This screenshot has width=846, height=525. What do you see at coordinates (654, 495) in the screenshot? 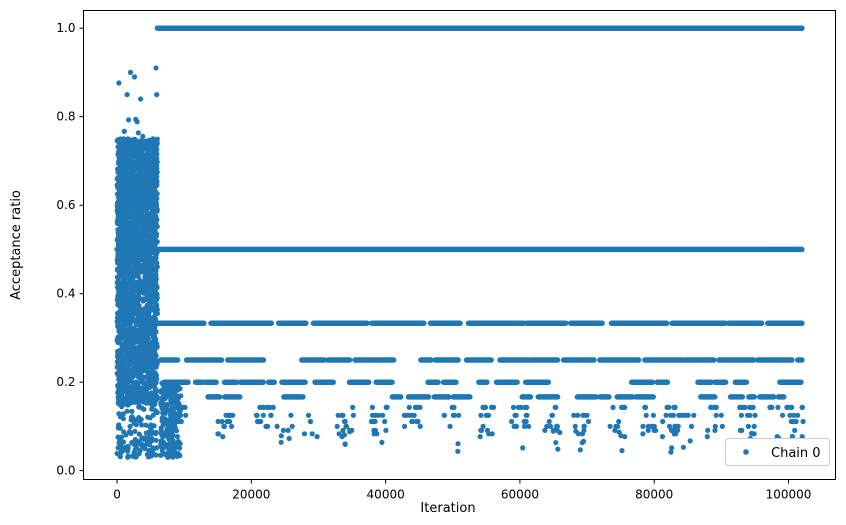
I see `x-tick-label: 80000` at bounding box center [654, 495].